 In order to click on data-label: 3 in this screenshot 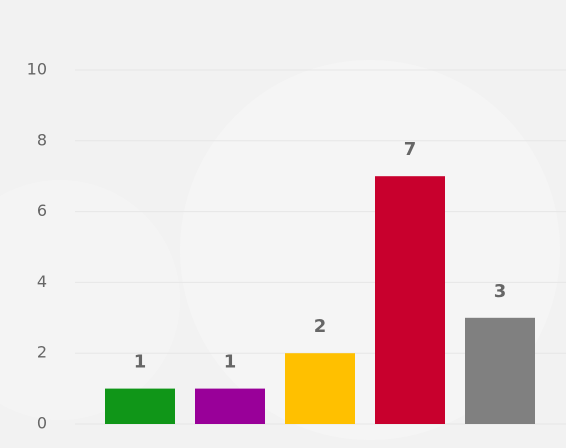, I will do `click(500, 291)`.